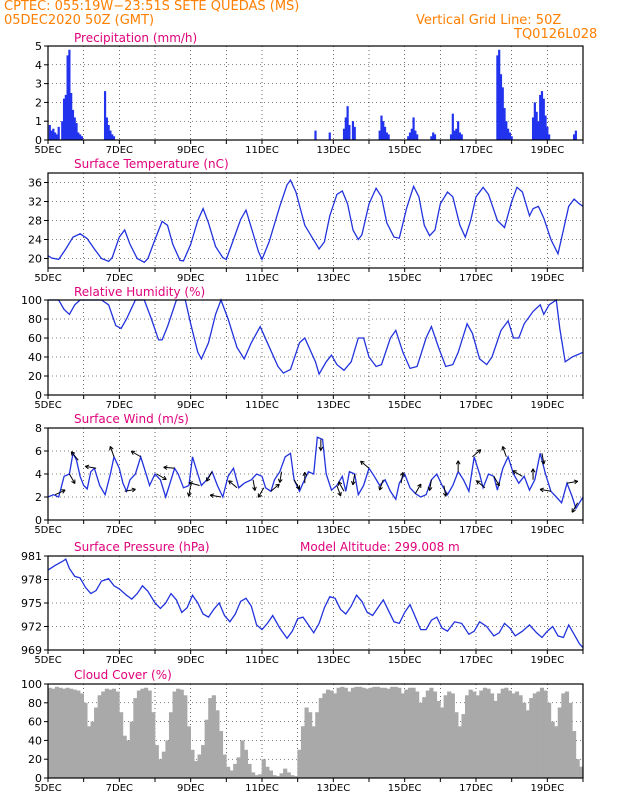 This screenshot has width=618, height=804. Describe the element at coordinates (405, 150) in the screenshot. I see `precip-xtick-label: 15DEC` at that location.